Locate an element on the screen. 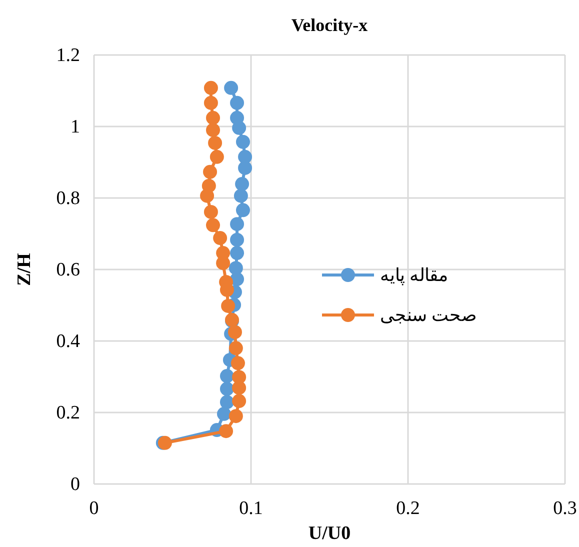 The image size is (579, 547). y-tick-label: 1 is located at coordinates (75, 127).